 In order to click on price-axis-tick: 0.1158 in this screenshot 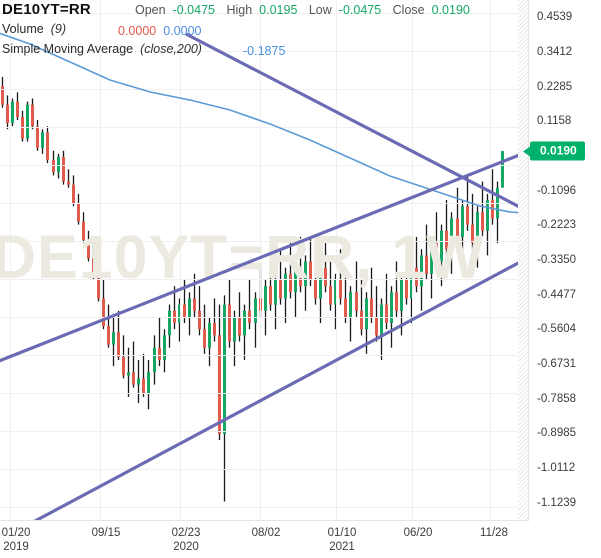, I will do `click(554, 121)`.